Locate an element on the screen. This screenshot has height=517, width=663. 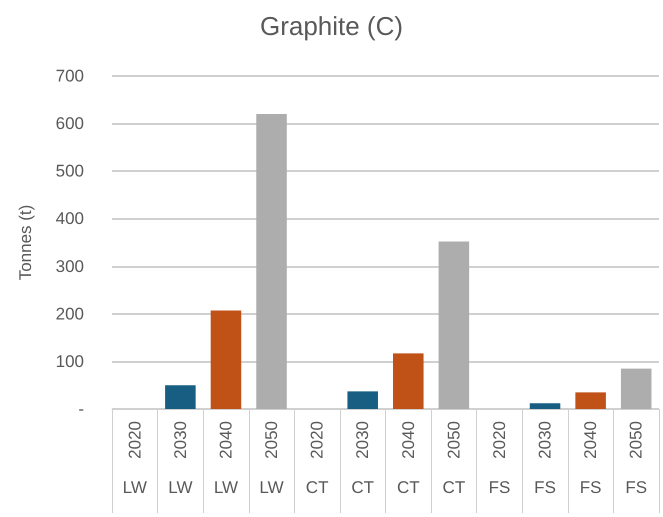
y-tick-label: 100 is located at coordinates (70, 361).